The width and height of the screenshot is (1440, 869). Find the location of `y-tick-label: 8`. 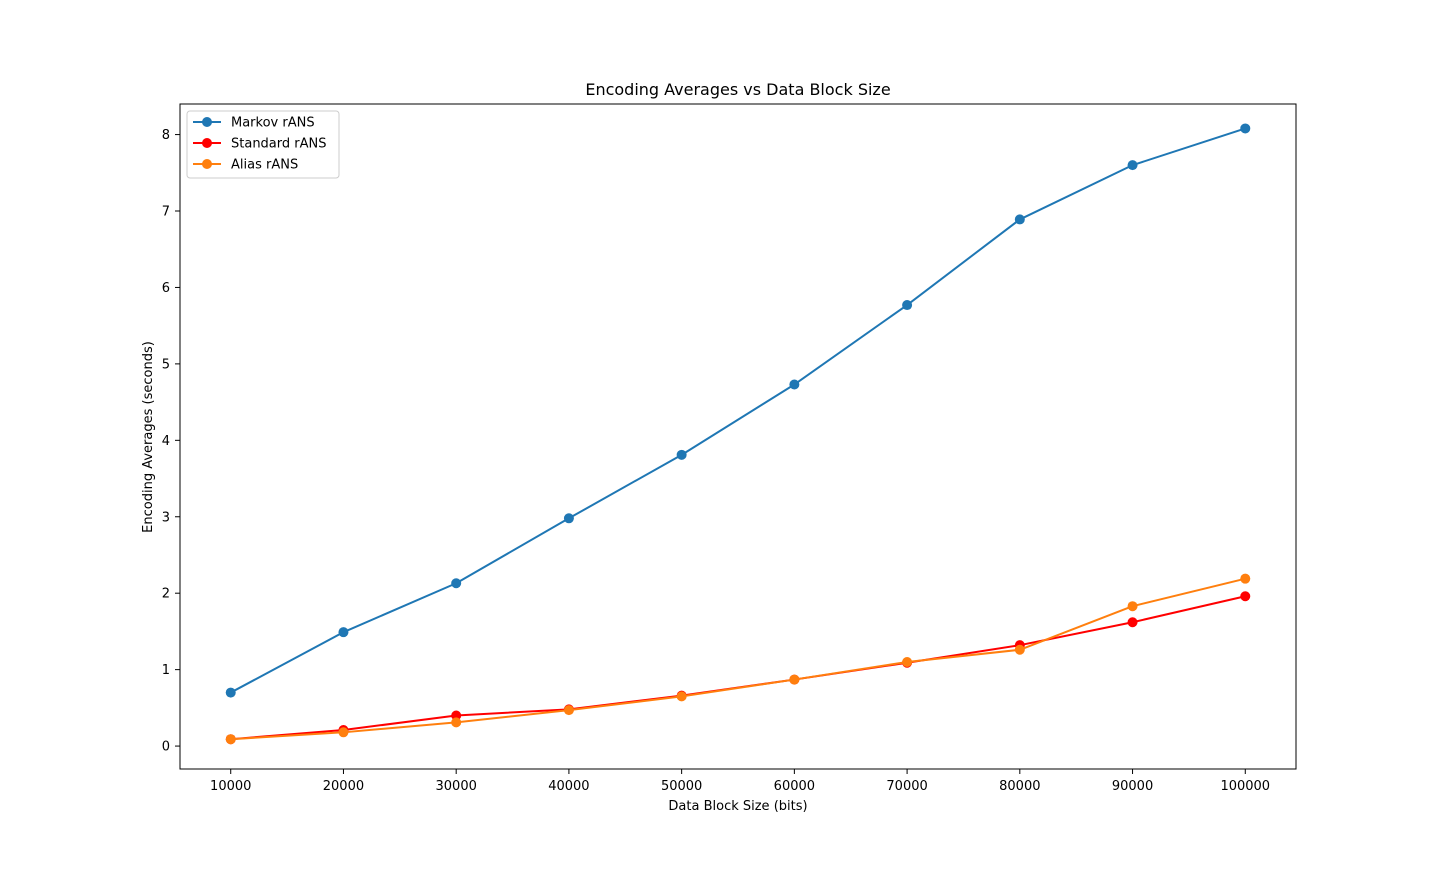

y-tick-label: 8 is located at coordinates (166, 135).